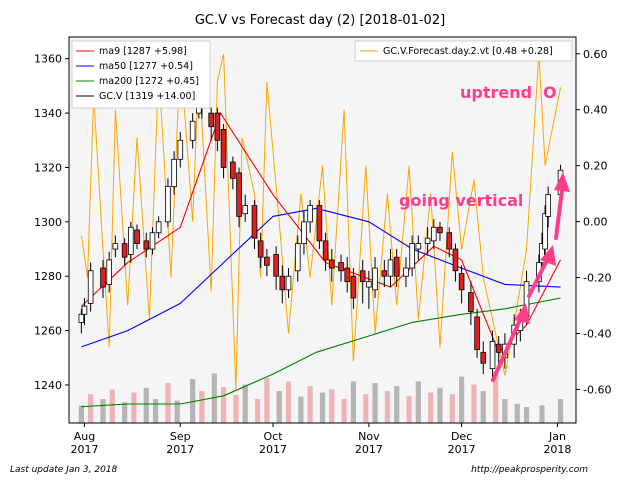 This screenshot has height=480, width=640. Describe the element at coordinates (530, 277) in the screenshot. I see `annotation-arrows` at that location.